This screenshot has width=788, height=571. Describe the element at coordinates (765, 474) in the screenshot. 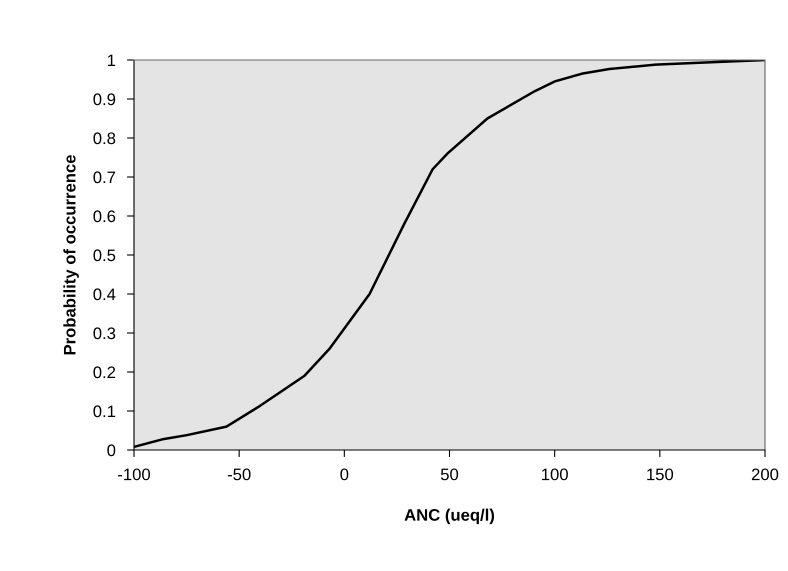

I see `x-tick-label: 200` at that location.